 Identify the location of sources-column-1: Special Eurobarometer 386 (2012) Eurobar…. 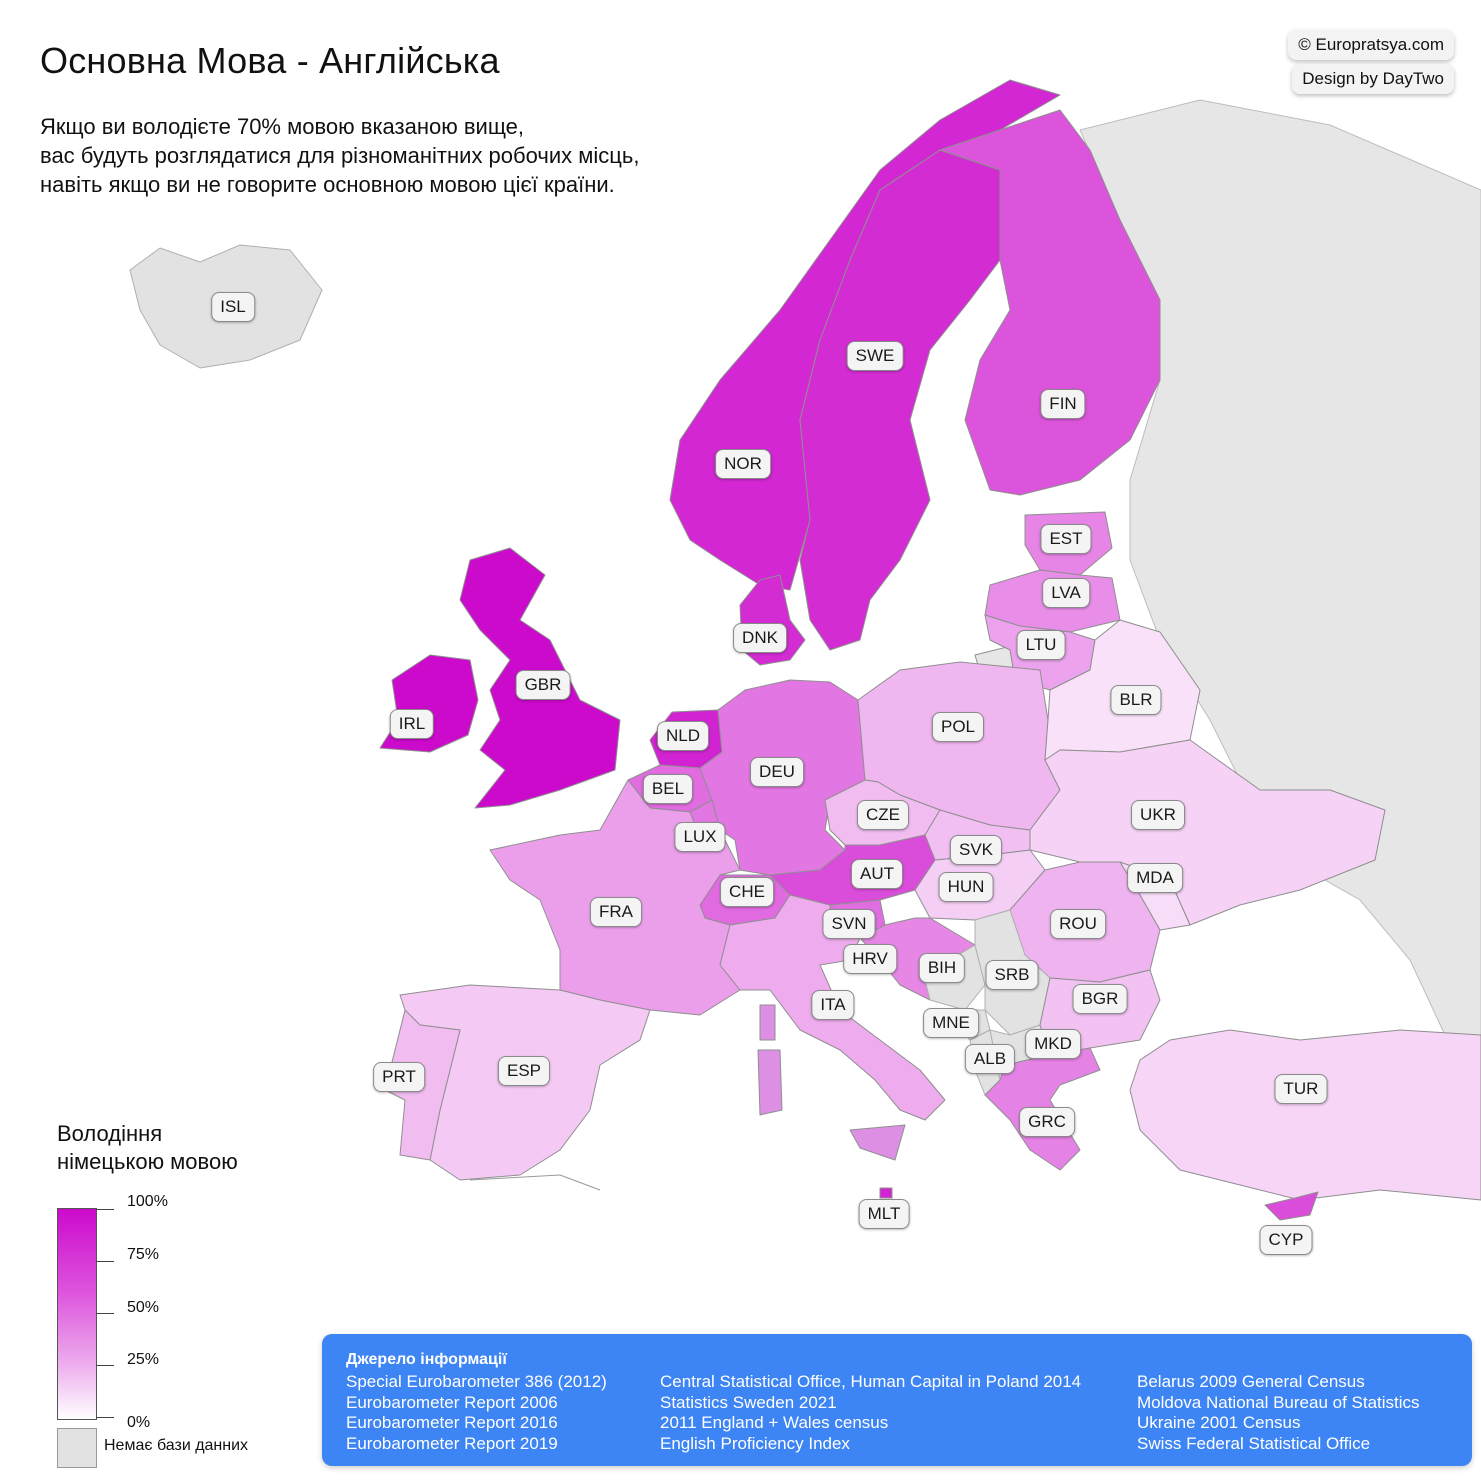
(476, 1413).